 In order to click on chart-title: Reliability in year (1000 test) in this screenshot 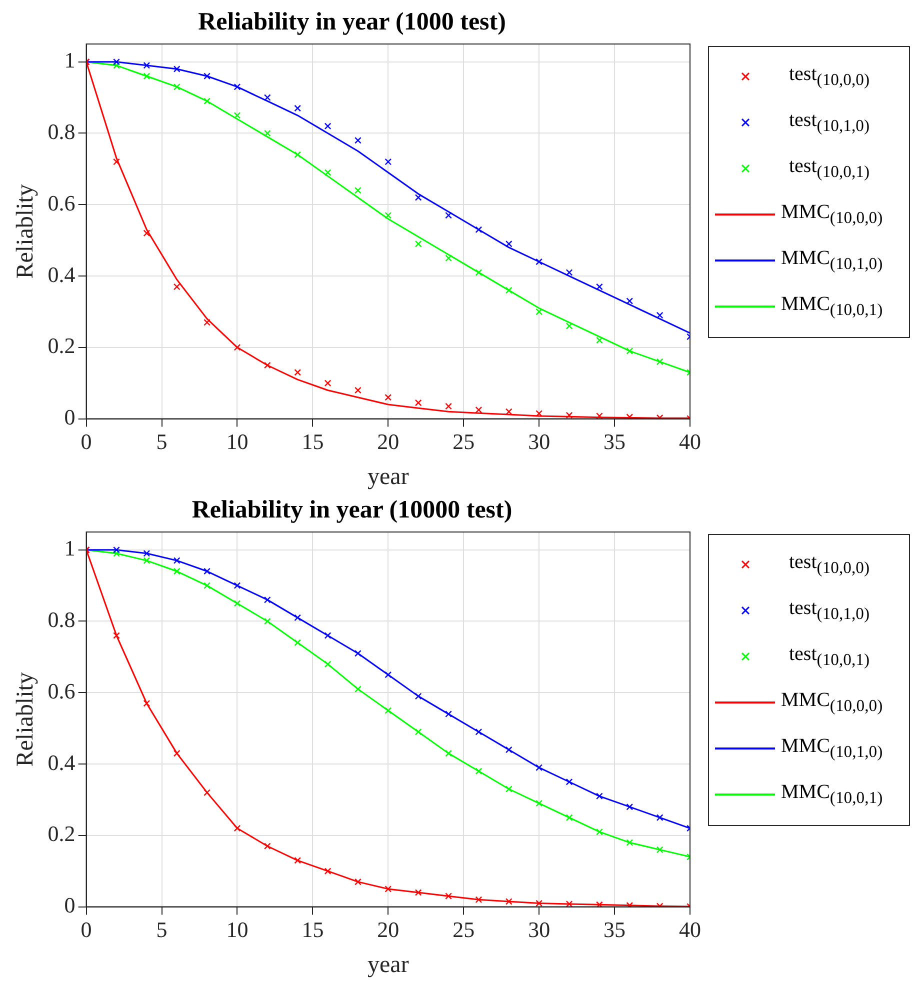, I will do `click(352, 22)`.